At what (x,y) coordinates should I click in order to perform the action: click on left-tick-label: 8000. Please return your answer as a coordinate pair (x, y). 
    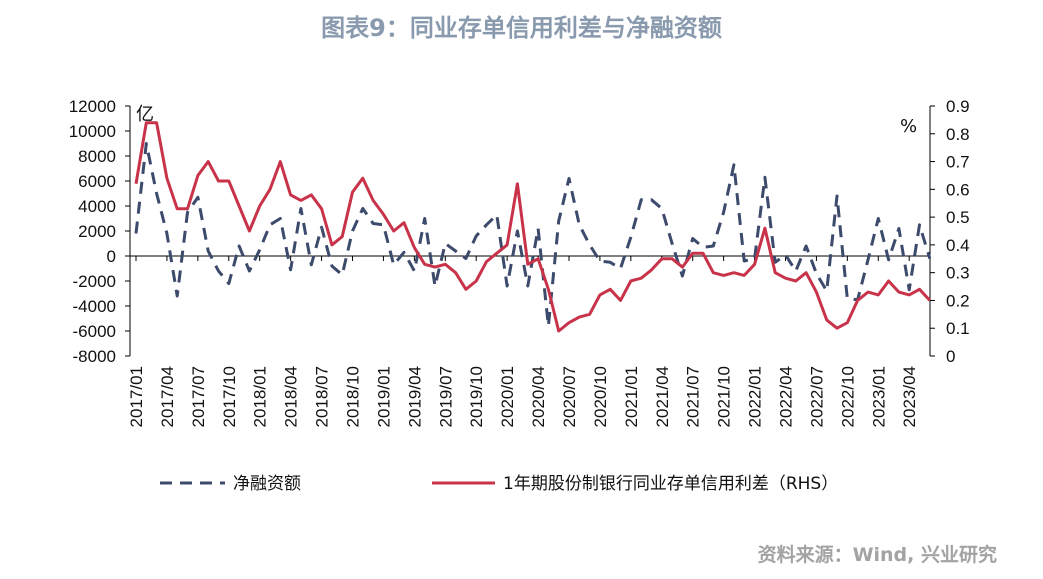
    Looking at the image, I should click on (97, 156).